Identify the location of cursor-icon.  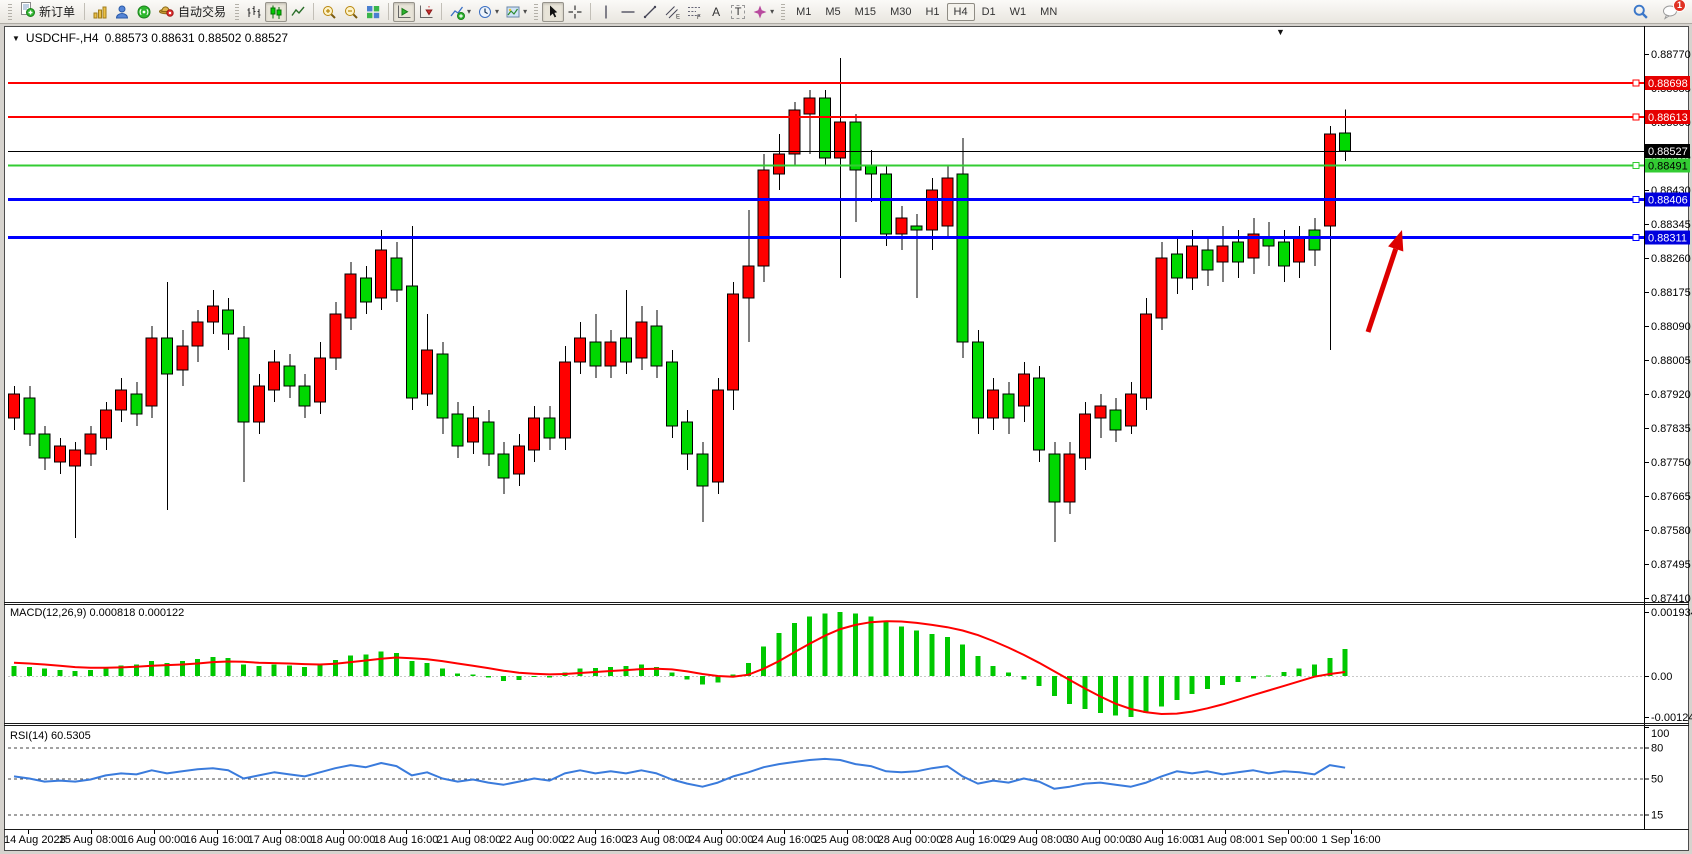
(554, 11).